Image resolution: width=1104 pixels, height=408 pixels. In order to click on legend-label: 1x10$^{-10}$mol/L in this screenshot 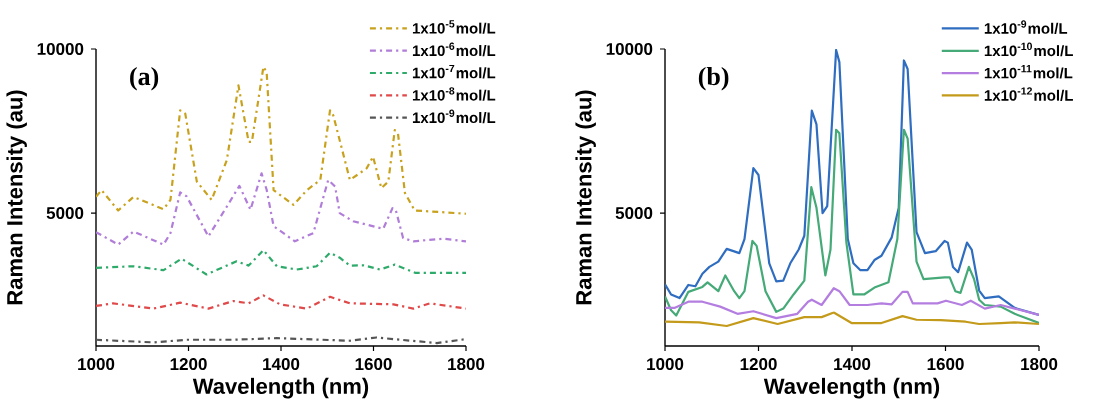, I will do `click(1028, 49)`.